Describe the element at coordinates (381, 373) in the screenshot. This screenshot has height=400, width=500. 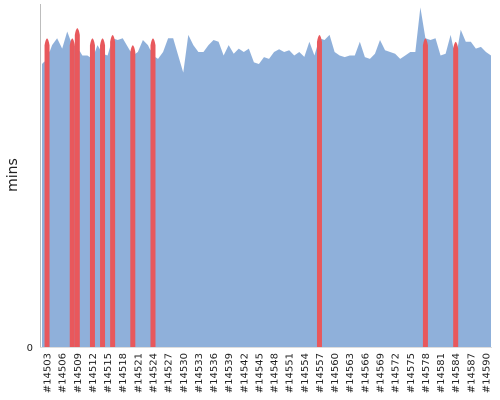
I see `x-tick-label: #14569` at that location.